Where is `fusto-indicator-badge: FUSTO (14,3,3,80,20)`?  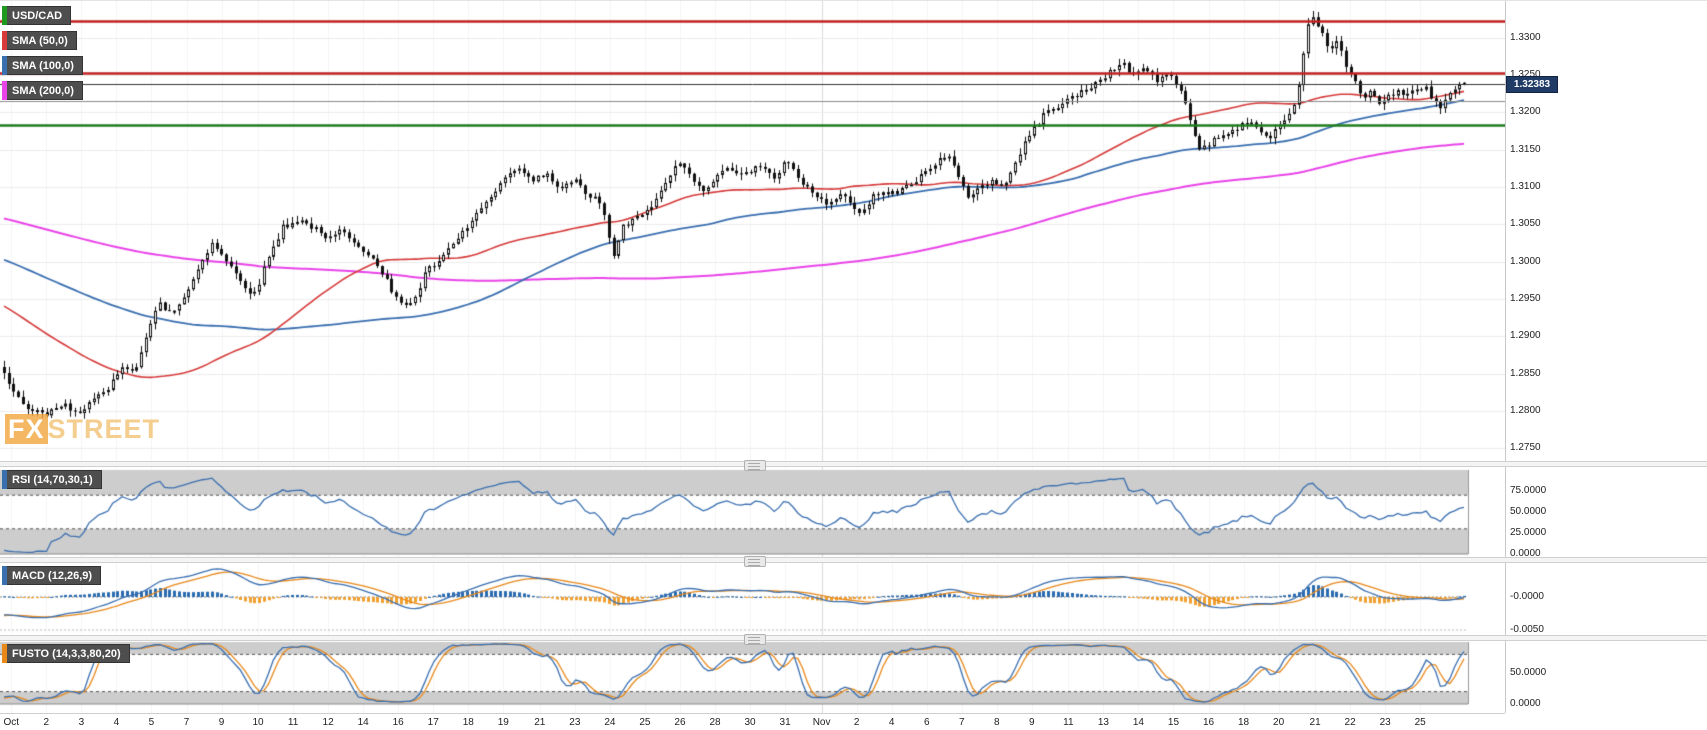
fusto-indicator-badge: FUSTO (14,3,3,80,20) is located at coordinates (66, 653).